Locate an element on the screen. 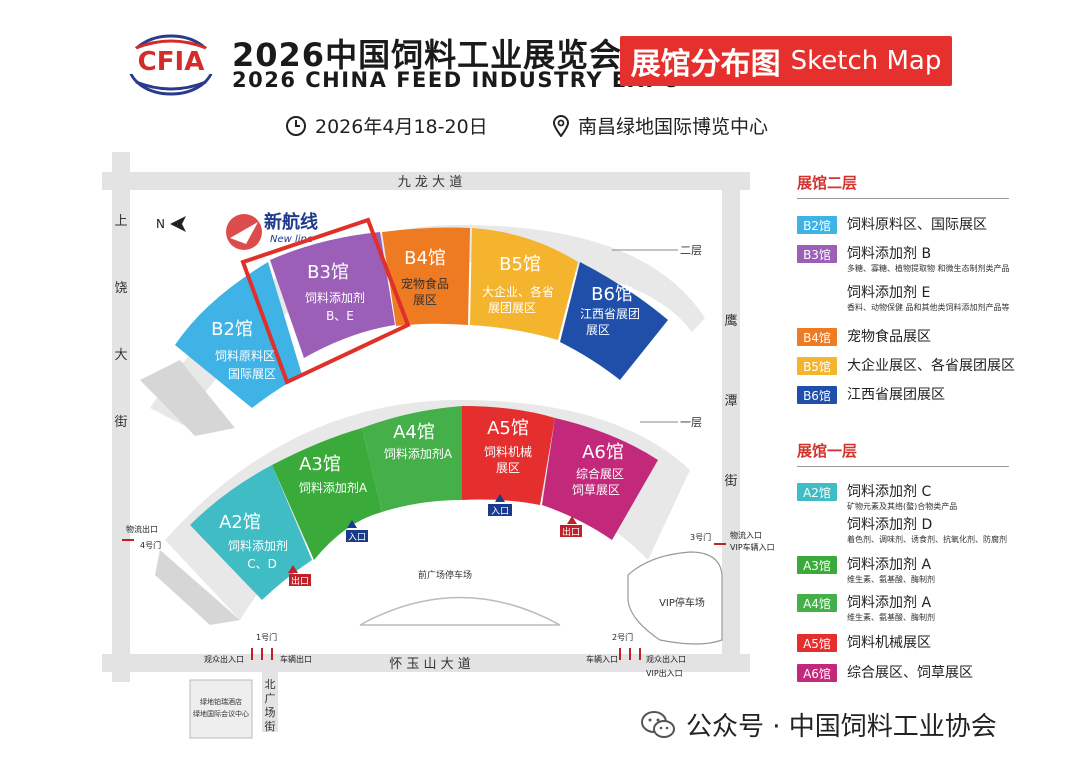 This screenshot has height=764, width=1080. svg-text: 场 is located at coordinates (270, 712).